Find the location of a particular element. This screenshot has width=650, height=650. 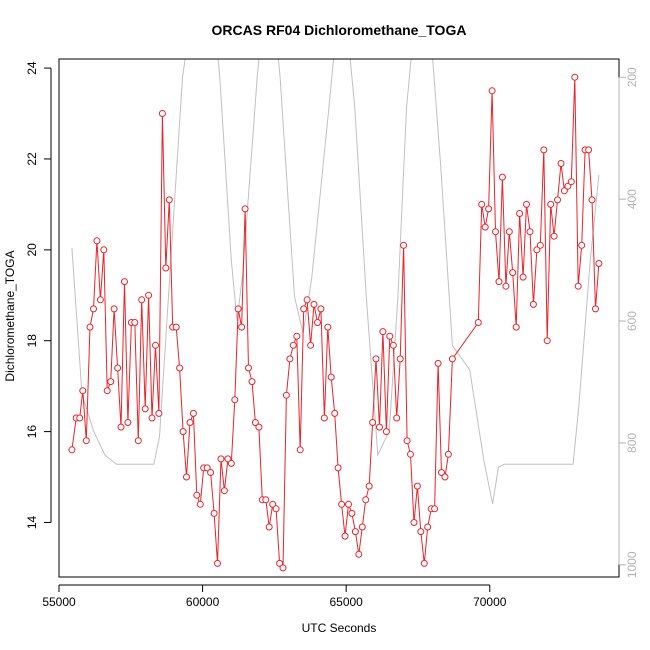

x-tick-label: 70000 is located at coordinates (490, 602).